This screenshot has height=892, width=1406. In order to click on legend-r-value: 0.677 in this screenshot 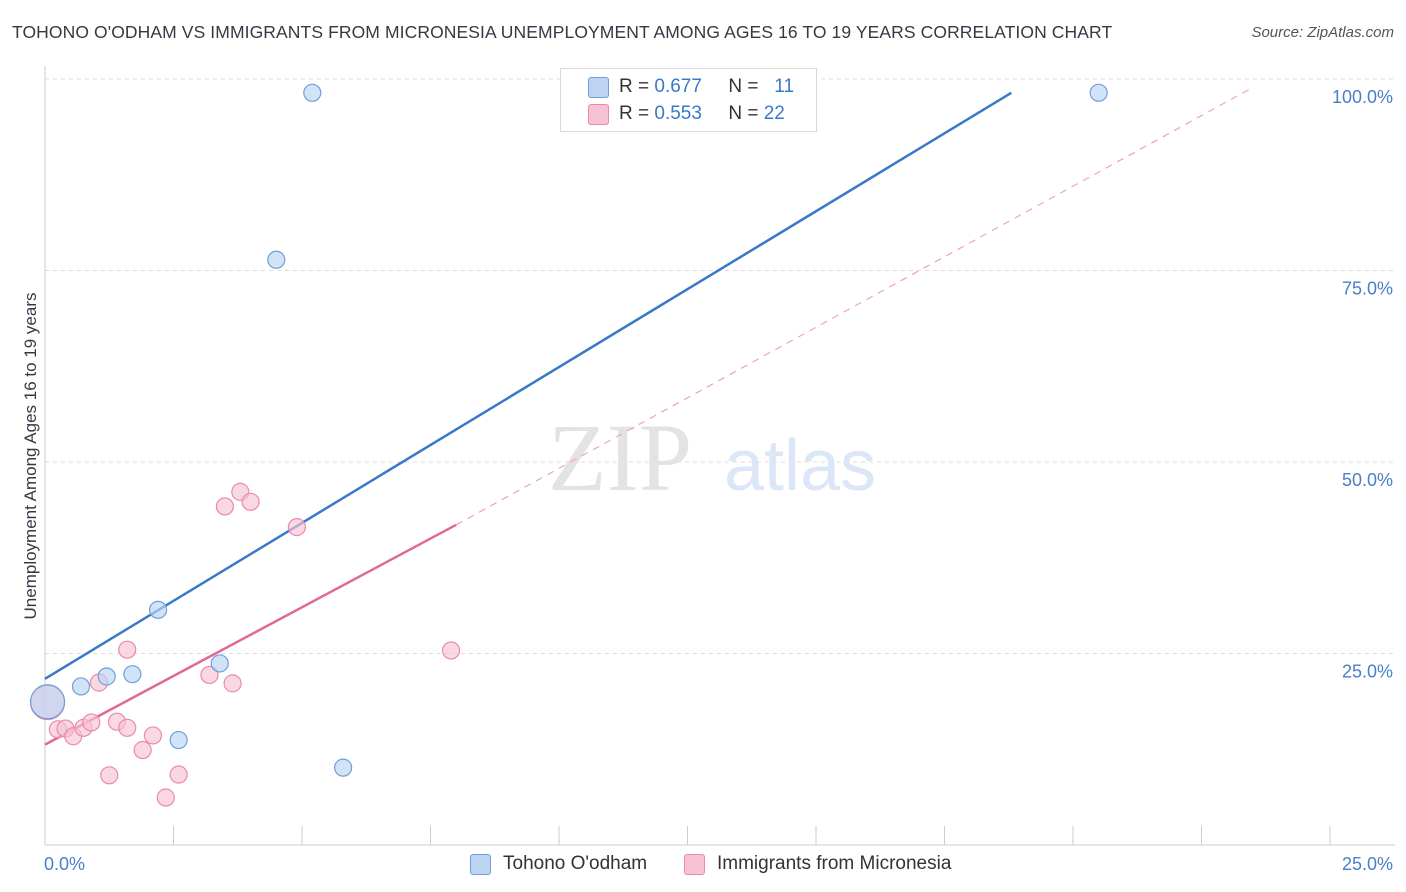, I will do `click(678, 86)`.